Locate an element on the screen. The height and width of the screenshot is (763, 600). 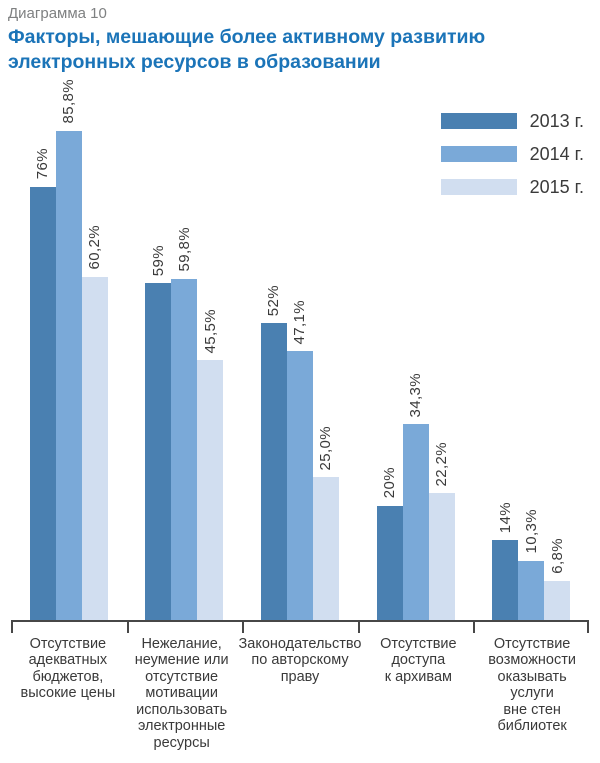
legend-row-2015: 2015 г. is located at coordinates (512, 187).